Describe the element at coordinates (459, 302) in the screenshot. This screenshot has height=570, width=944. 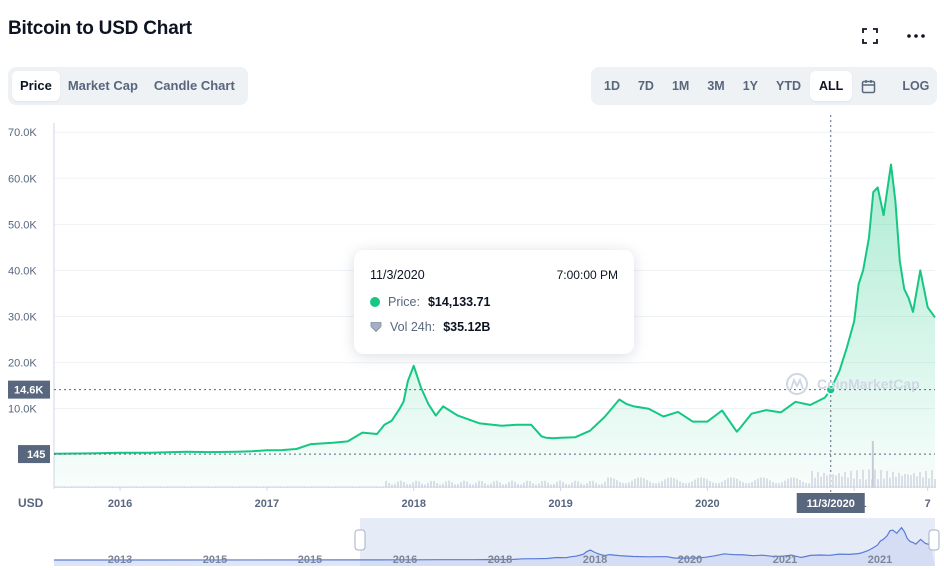
I see `tooltip-price-value: $14,133.71` at that location.